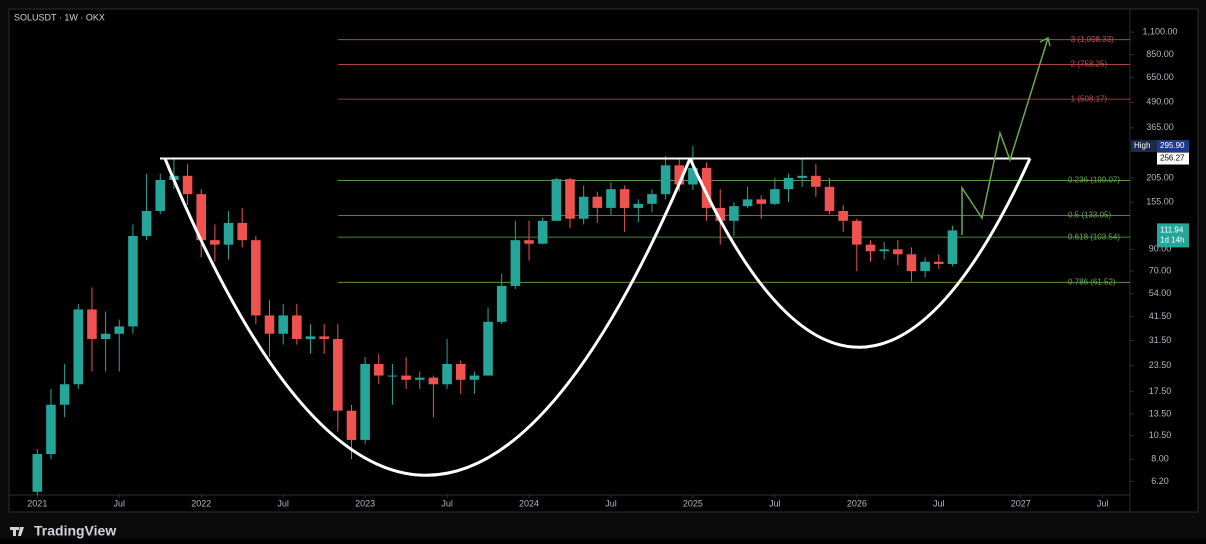 The height and width of the screenshot is (544, 1206). Describe the element at coordinates (1172, 229) in the screenshot. I see `current-price-value: 111.94` at that location.